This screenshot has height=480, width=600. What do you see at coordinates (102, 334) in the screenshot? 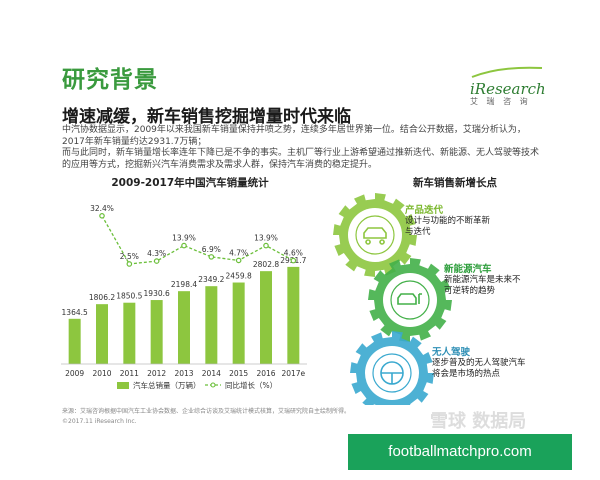
I see `bar-2010` at bounding box center [102, 334].